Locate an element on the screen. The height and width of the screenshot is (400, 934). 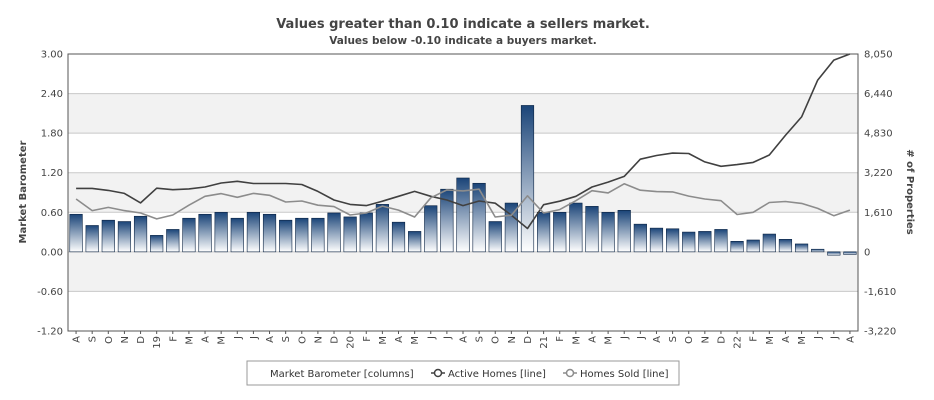
legend-active-marker-icon is located at coordinates (438, 373).